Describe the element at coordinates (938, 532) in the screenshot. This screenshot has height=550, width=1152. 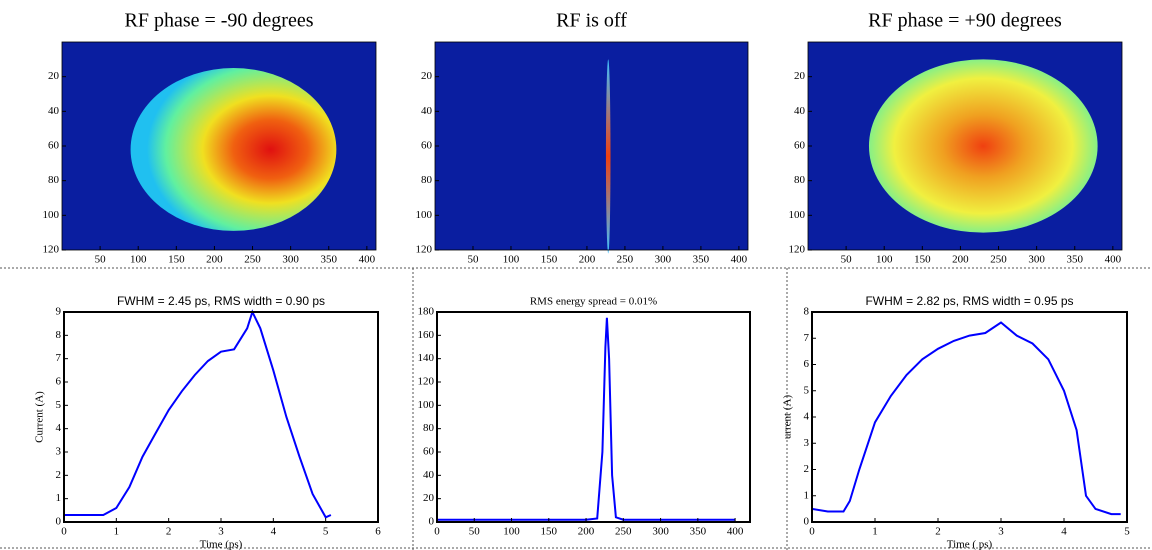
I see `x-tick-label: 2` at that location.